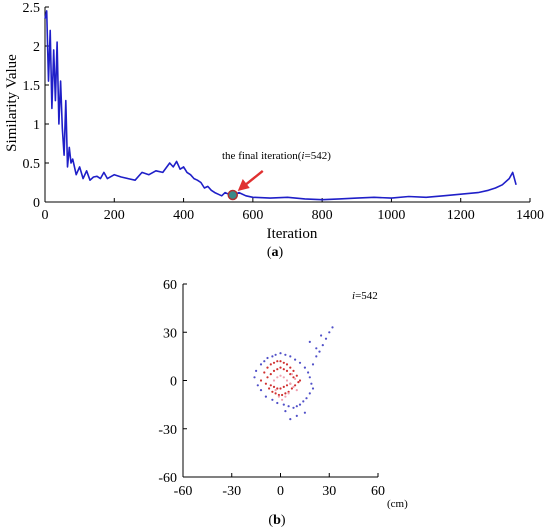 Image resolution: width=550 pixels, height=532 pixels. I want to click on y-tick-labels-a: 0 0.5 1 1.5 2 2.5, so click(32, 106).